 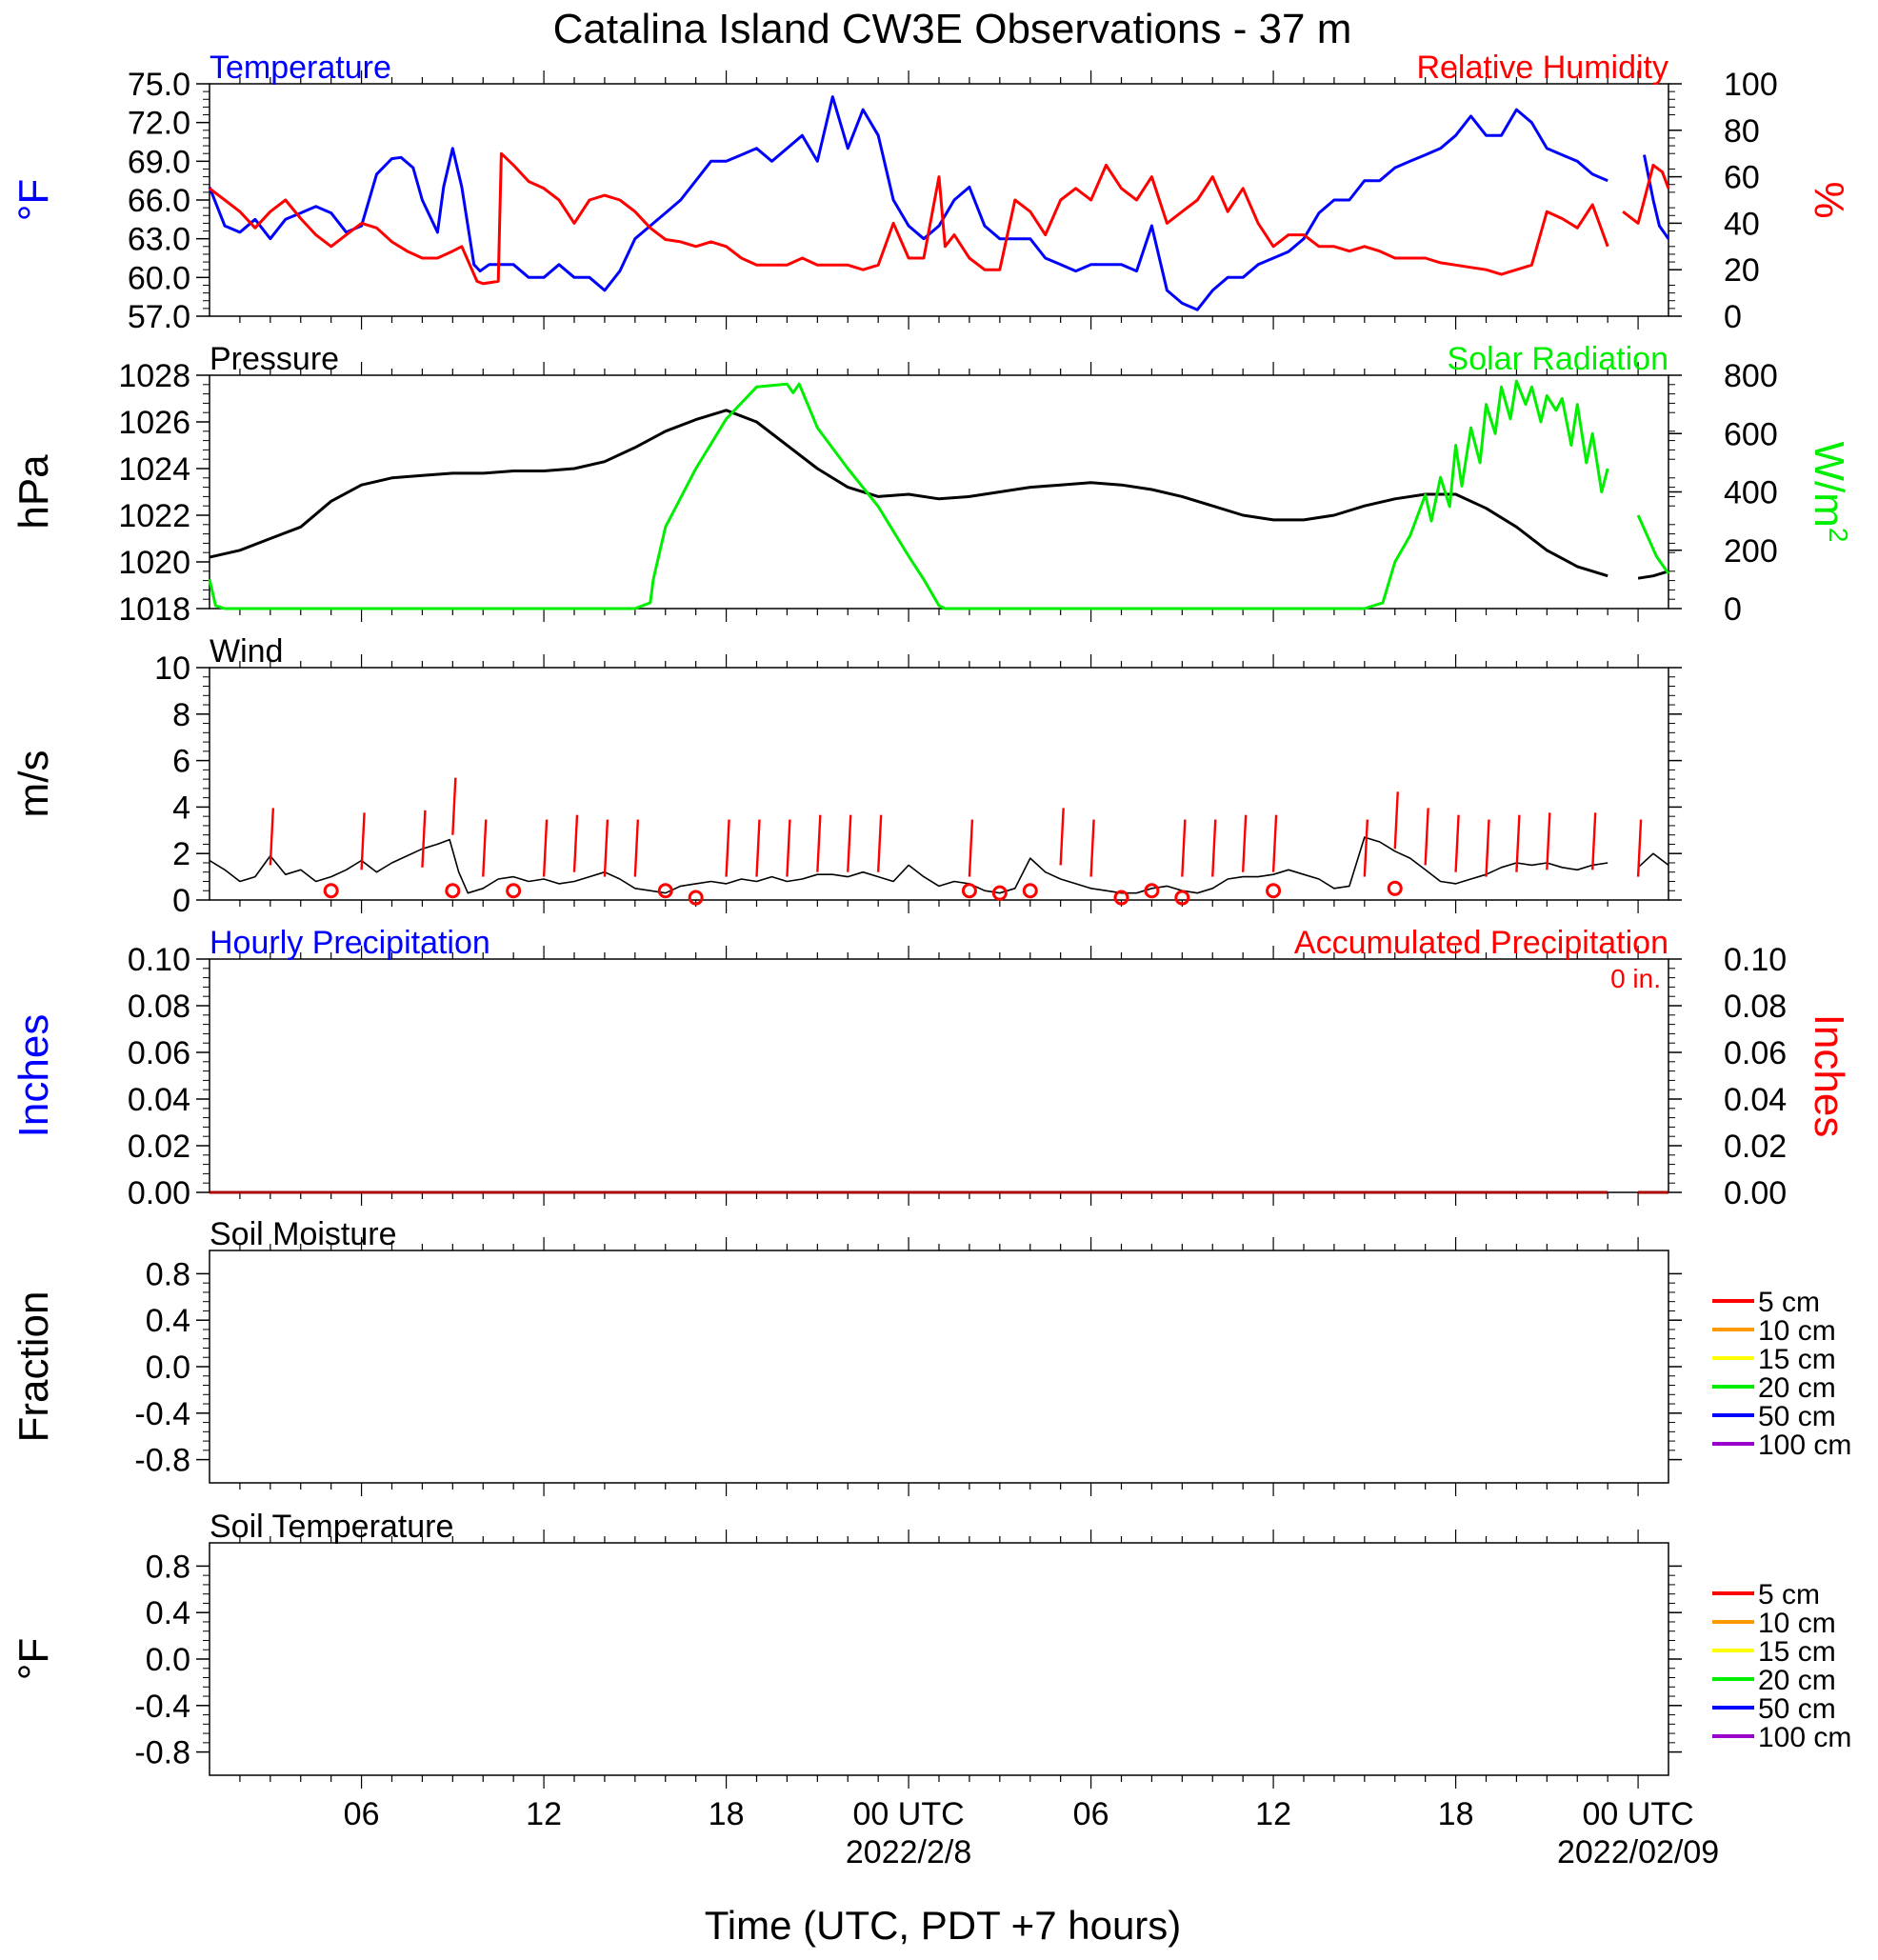 What do you see at coordinates (274, 359) in the screenshot?
I see `panel-title-left: Pressure` at bounding box center [274, 359].